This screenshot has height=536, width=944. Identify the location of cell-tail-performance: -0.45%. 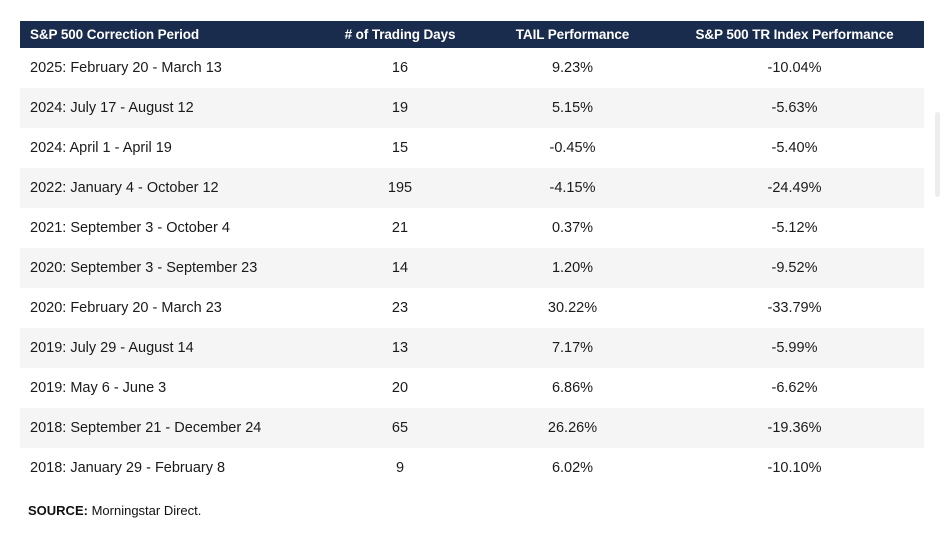
(572, 148).